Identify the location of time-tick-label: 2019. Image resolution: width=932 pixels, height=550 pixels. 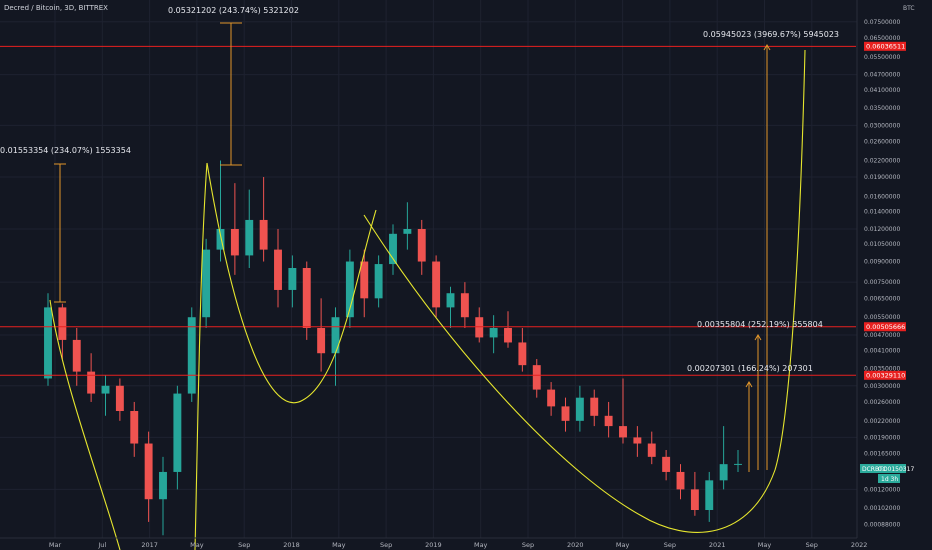
(433, 545).